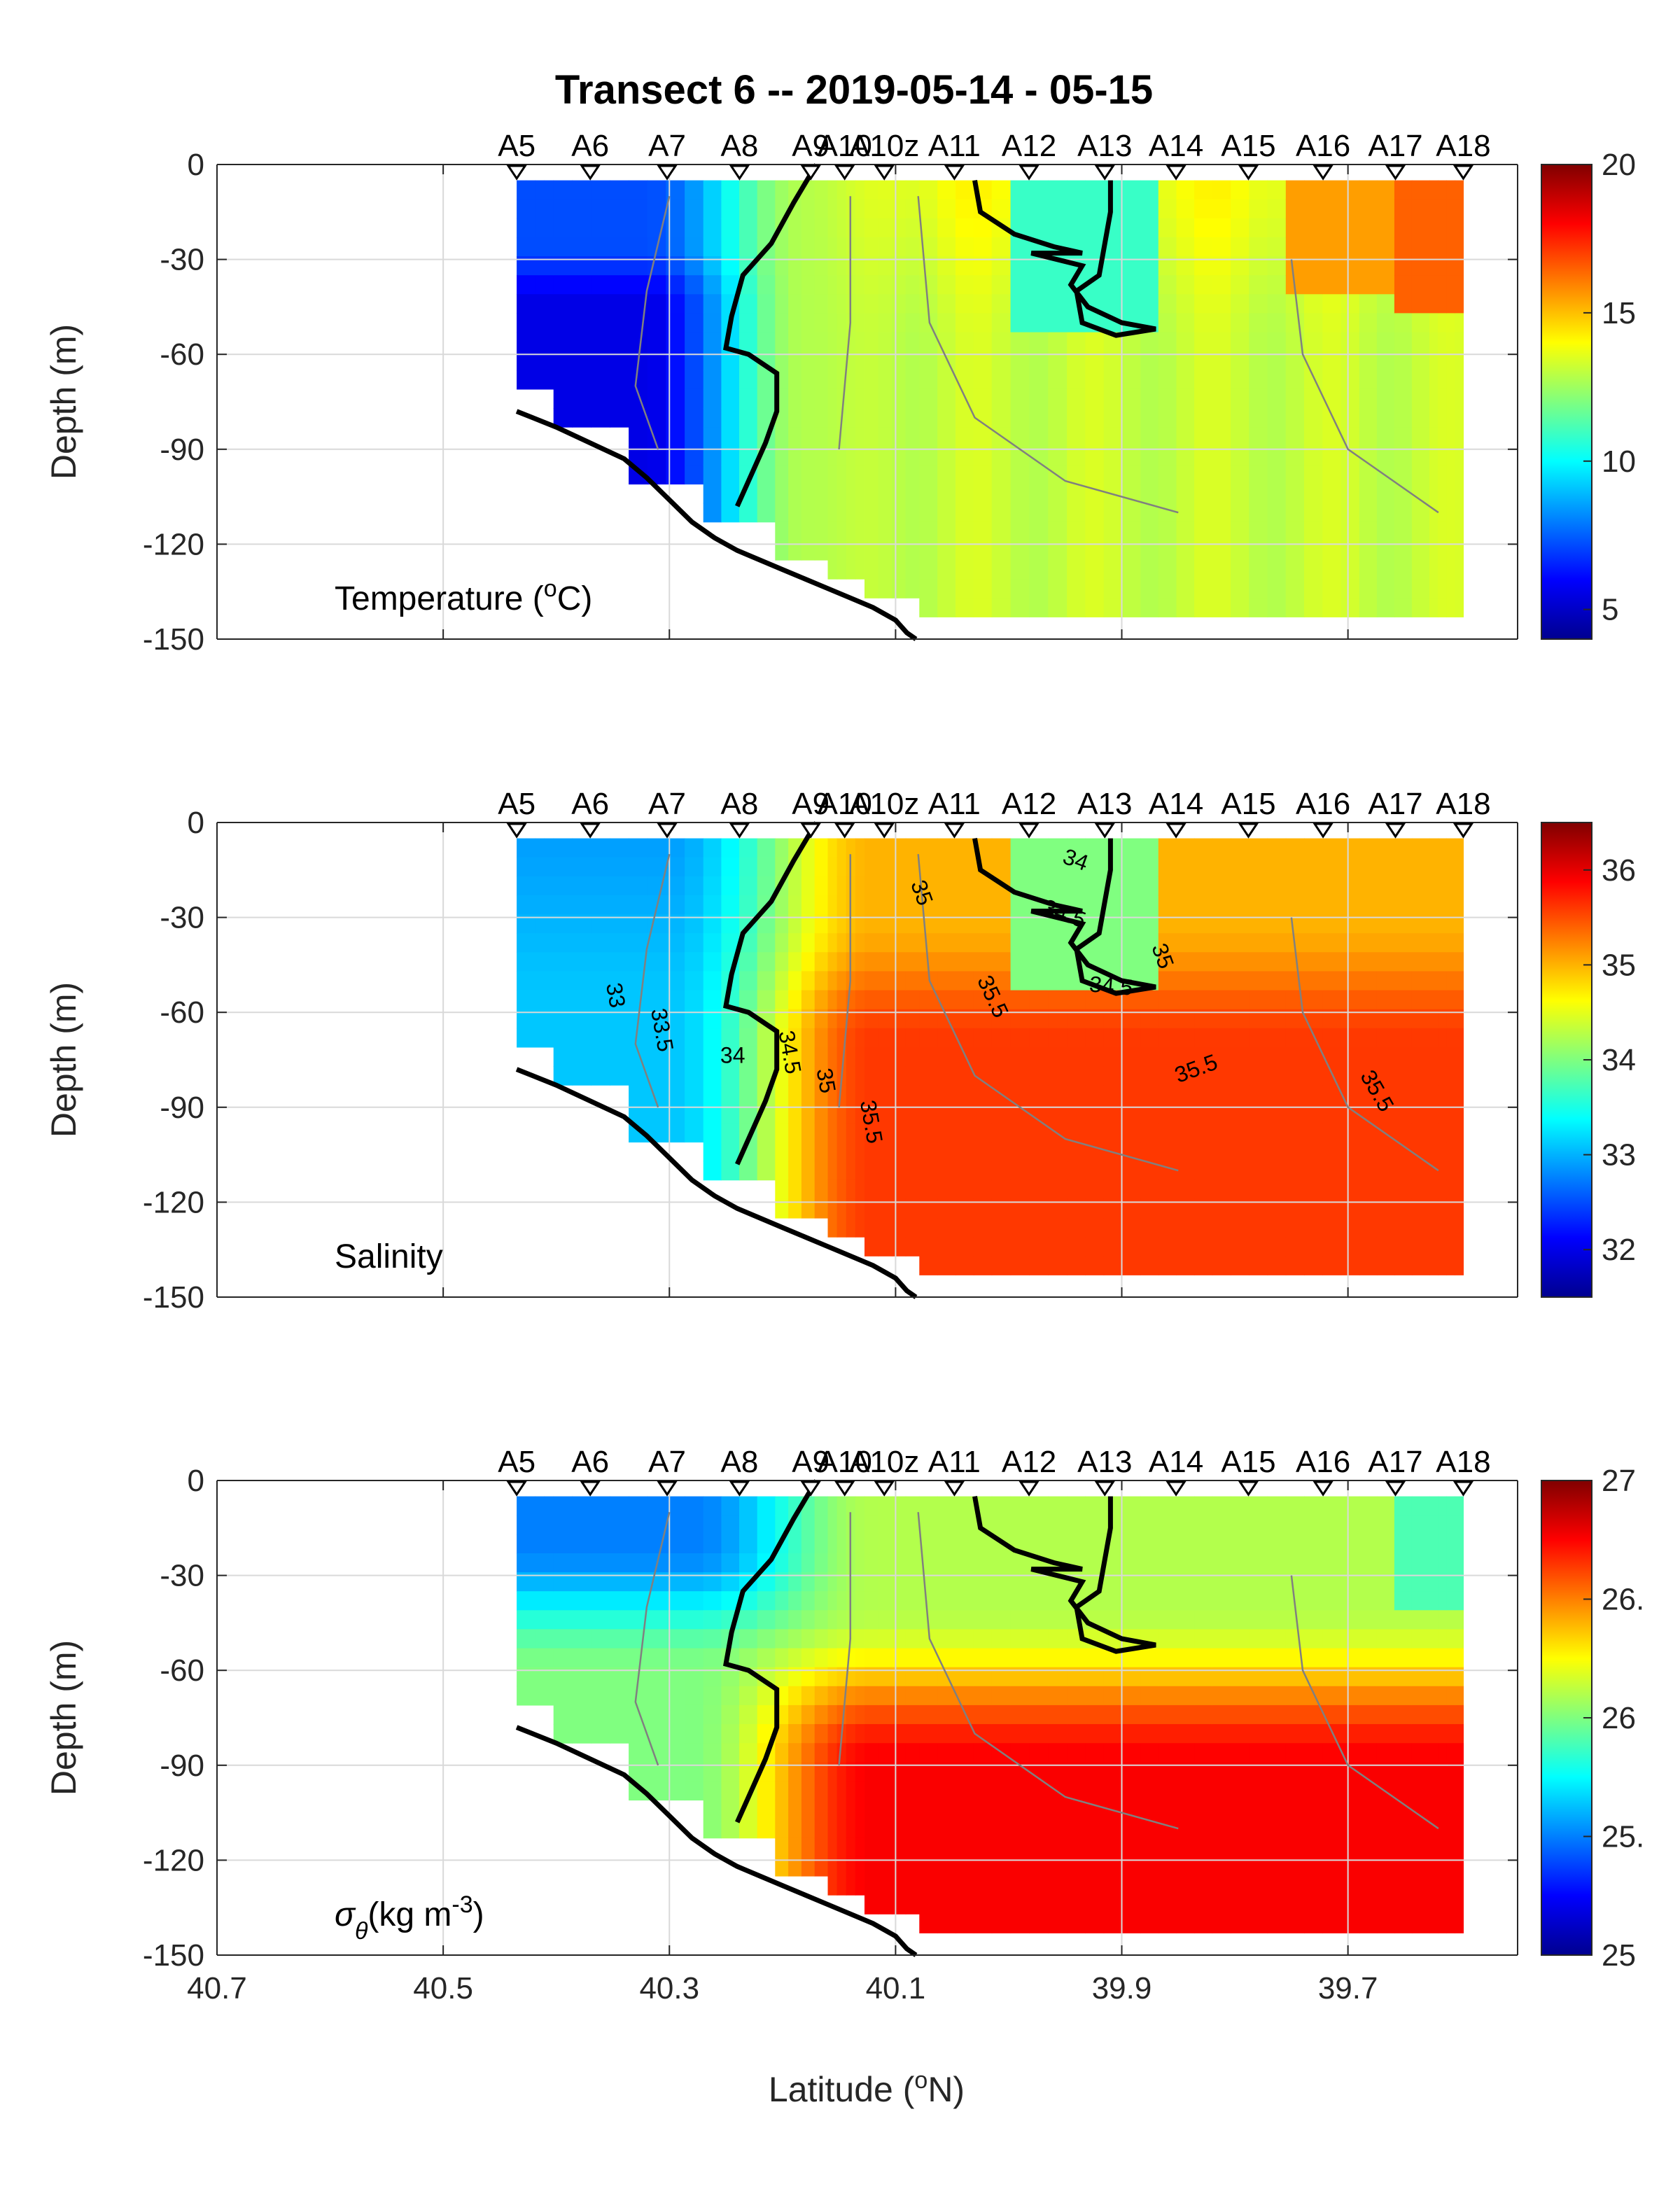 Image resolution: width=1680 pixels, height=2205 pixels. I want to click on contour-label: 33, so click(616, 995).